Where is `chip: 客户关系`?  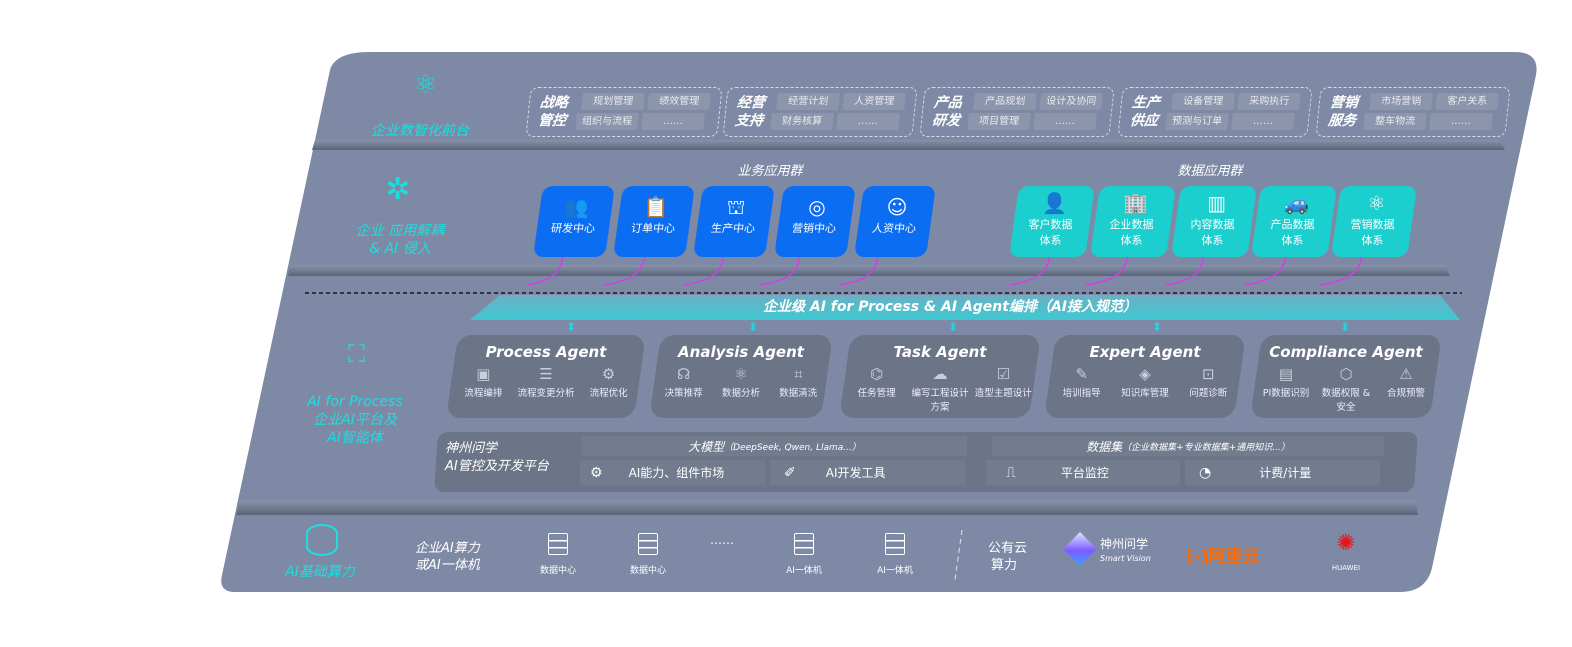
chip: 客户关系 is located at coordinates (1467, 101).